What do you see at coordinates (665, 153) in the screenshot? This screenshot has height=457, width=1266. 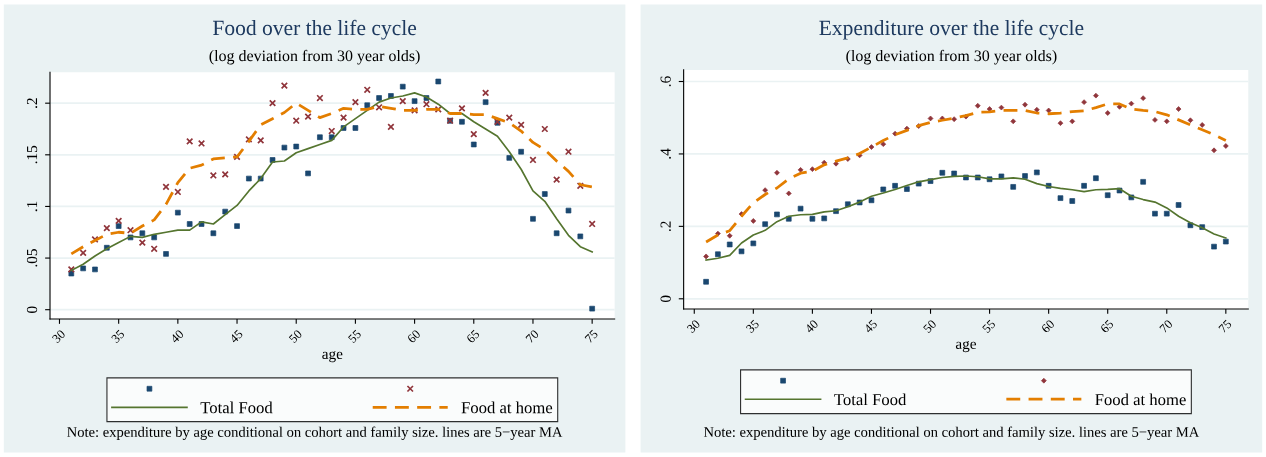 I see `y-tick-label: .4` at bounding box center [665, 153].